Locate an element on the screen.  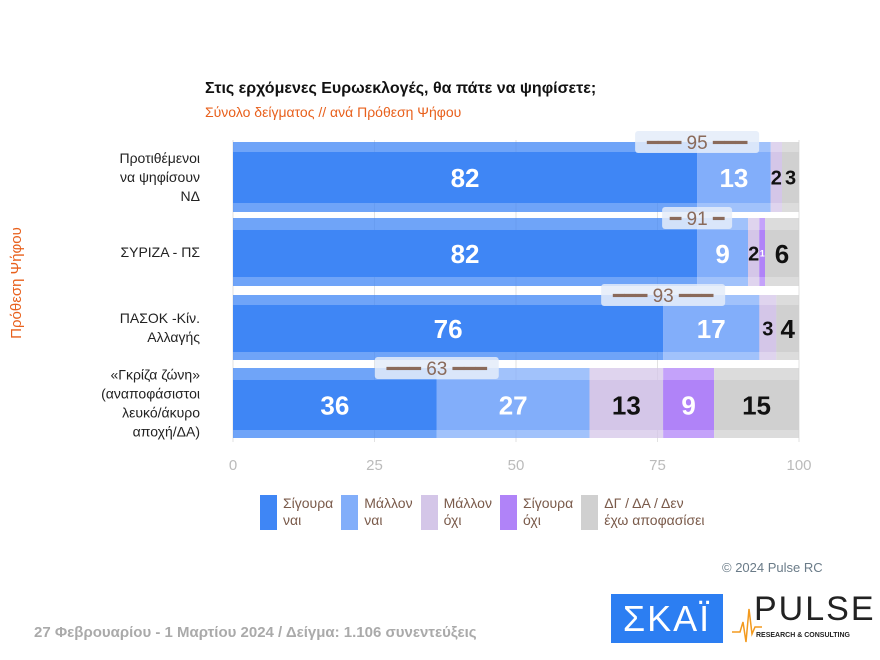
skai-logo: ΣΚΑΪ is located at coordinates (667, 618).